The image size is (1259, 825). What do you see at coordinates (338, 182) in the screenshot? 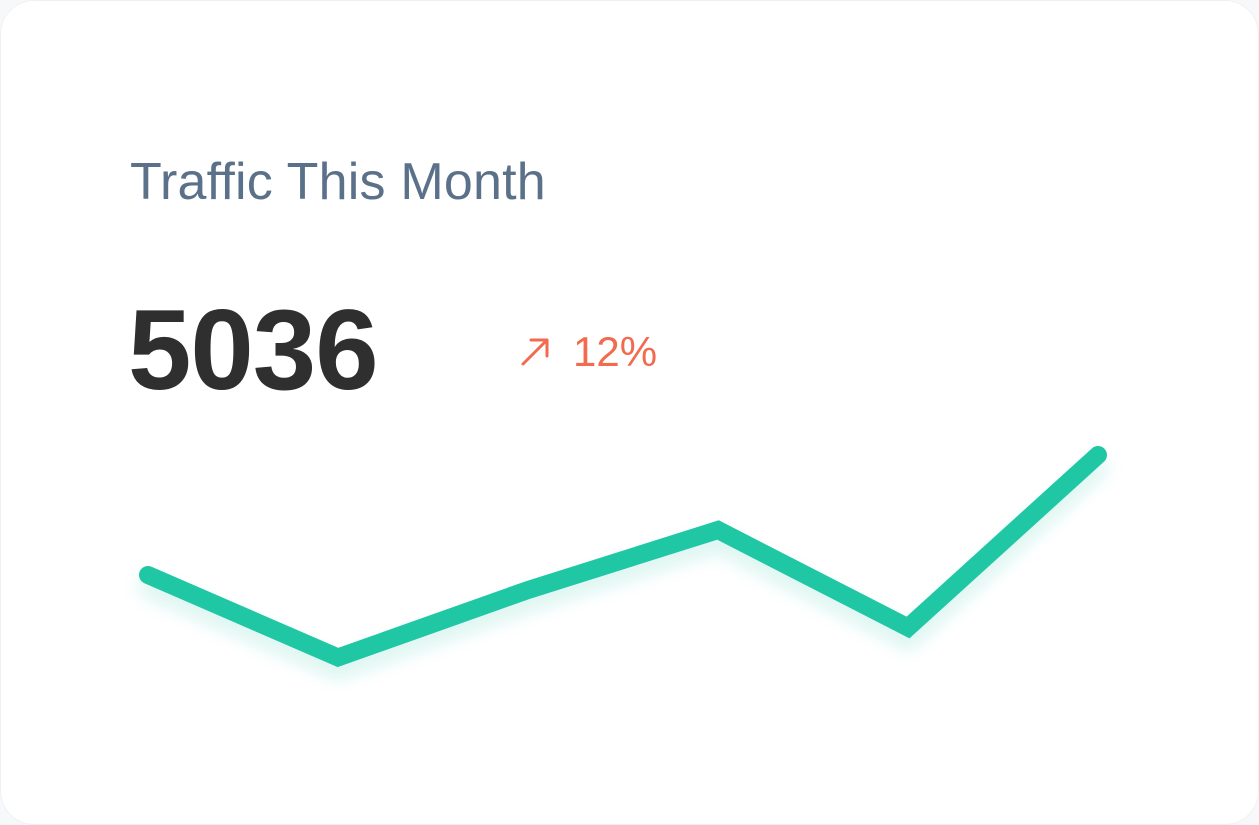
I see `card-title: Traffic This Month` at bounding box center [338, 182].